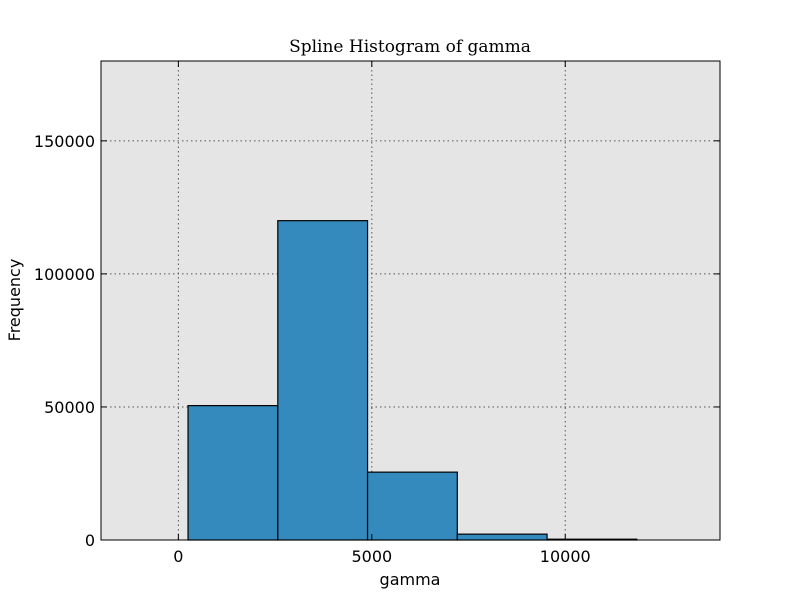 The width and height of the screenshot is (800, 600). What do you see at coordinates (410, 47) in the screenshot?
I see `chart-title: Spline Histogram of gamma` at bounding box center [410, 47].